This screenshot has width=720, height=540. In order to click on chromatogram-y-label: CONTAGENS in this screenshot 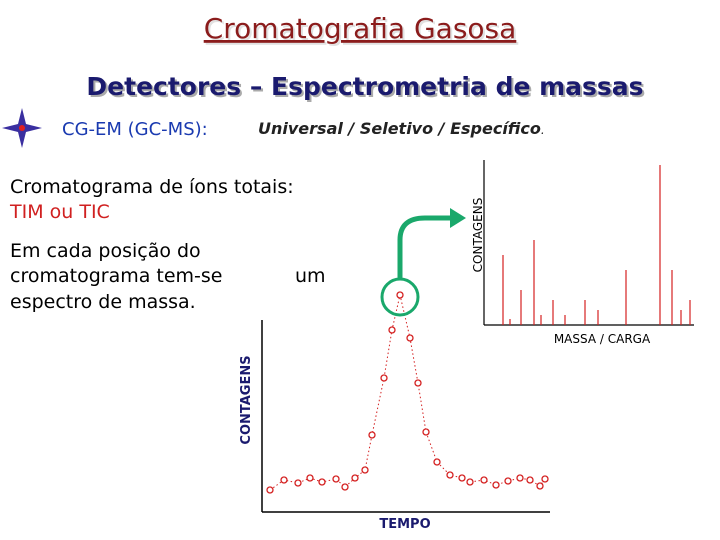, I will do `click(246, 399)`.